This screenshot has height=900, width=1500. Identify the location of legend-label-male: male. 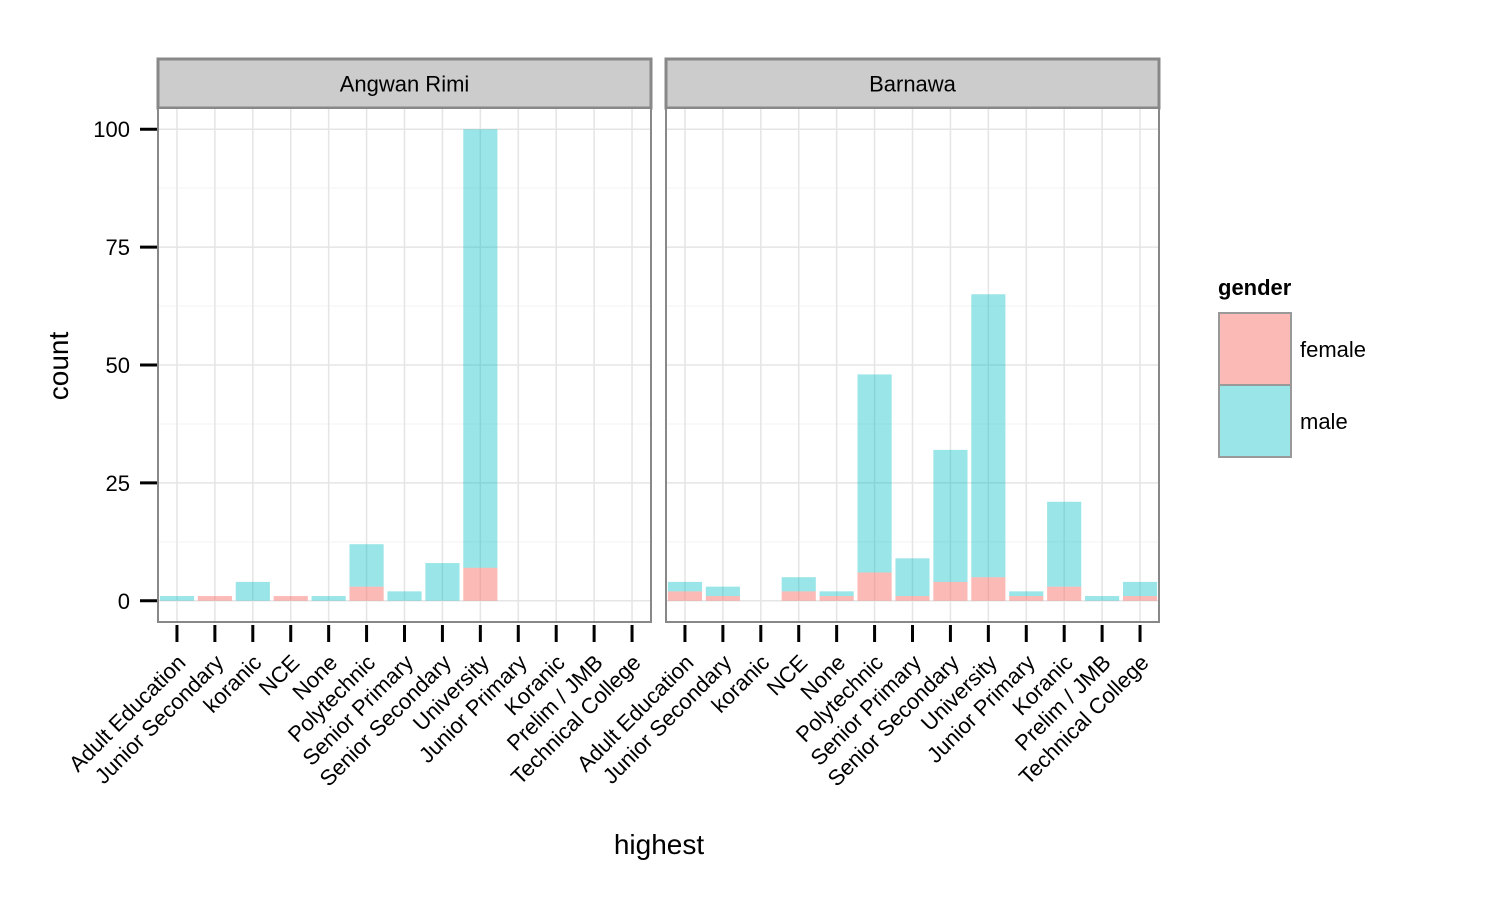
(1324, 421).